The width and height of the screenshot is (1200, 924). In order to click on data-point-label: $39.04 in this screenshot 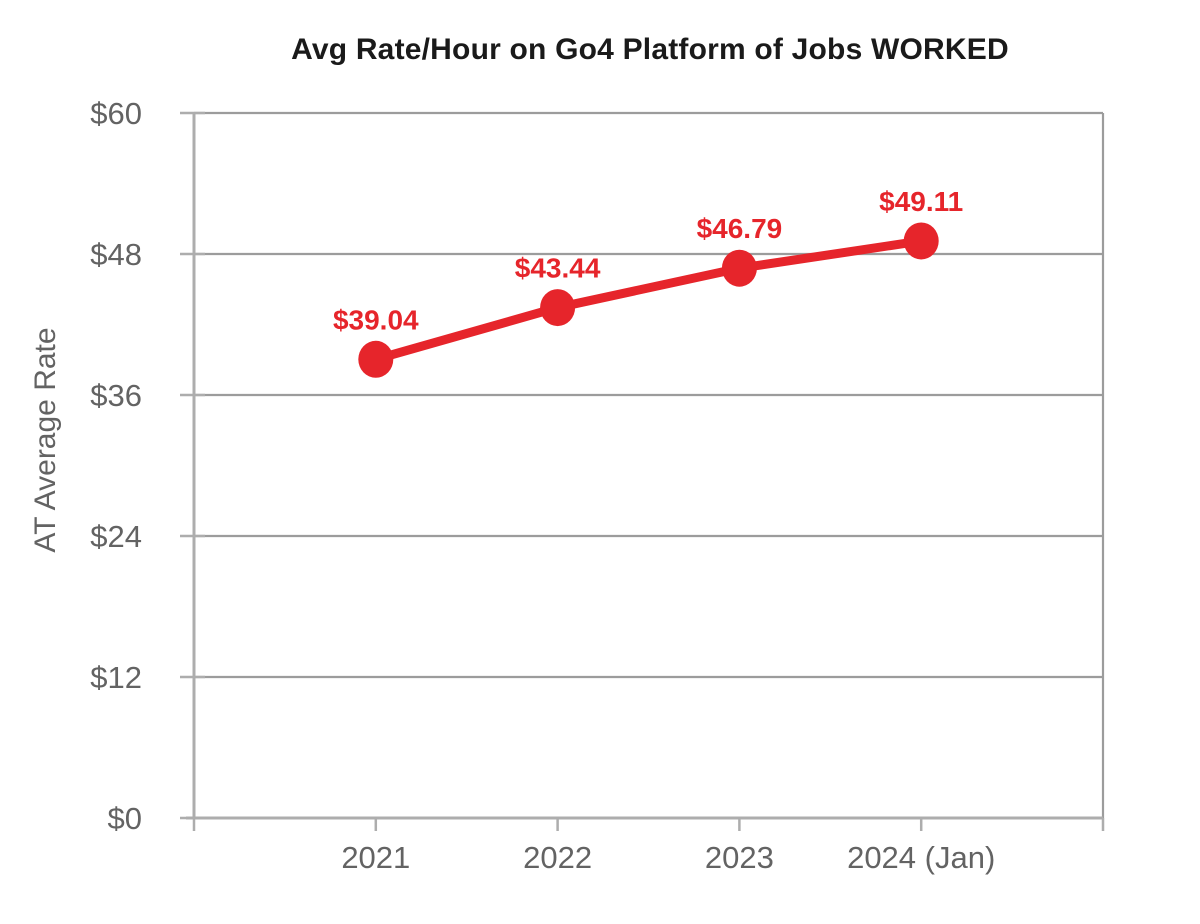, I will do `click(376, 319)`.